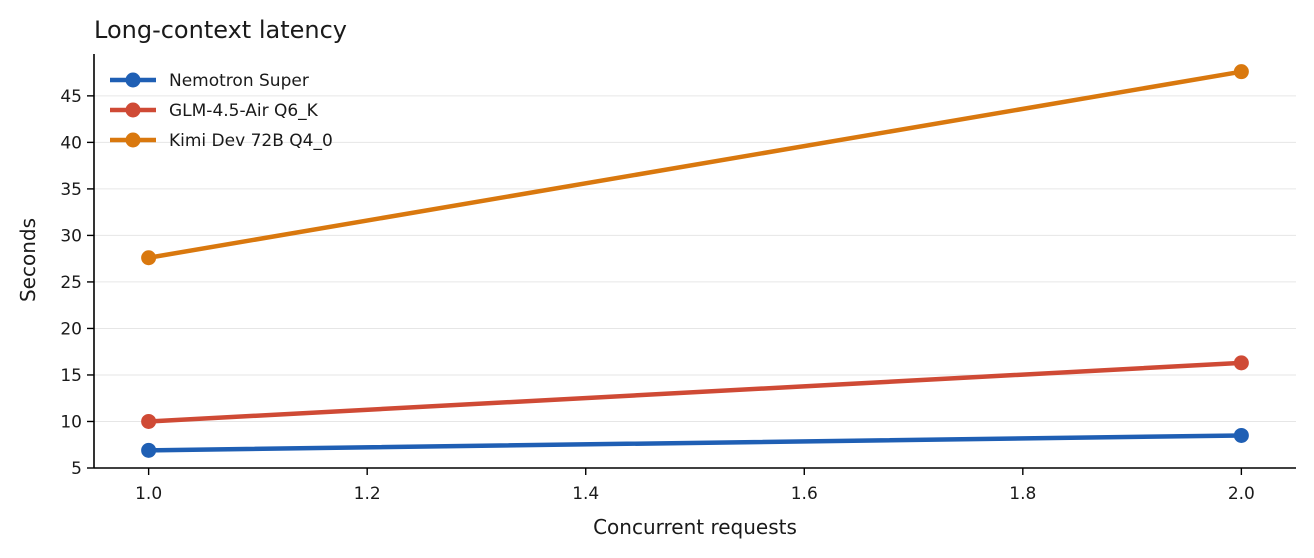 This screenshot has width=1314, height=558. What do you see at coordinates (251, 141) in the screenshot?
I see `legend-label: Kimi Dev 72B Q4_0` at bounding box center [251, 141].